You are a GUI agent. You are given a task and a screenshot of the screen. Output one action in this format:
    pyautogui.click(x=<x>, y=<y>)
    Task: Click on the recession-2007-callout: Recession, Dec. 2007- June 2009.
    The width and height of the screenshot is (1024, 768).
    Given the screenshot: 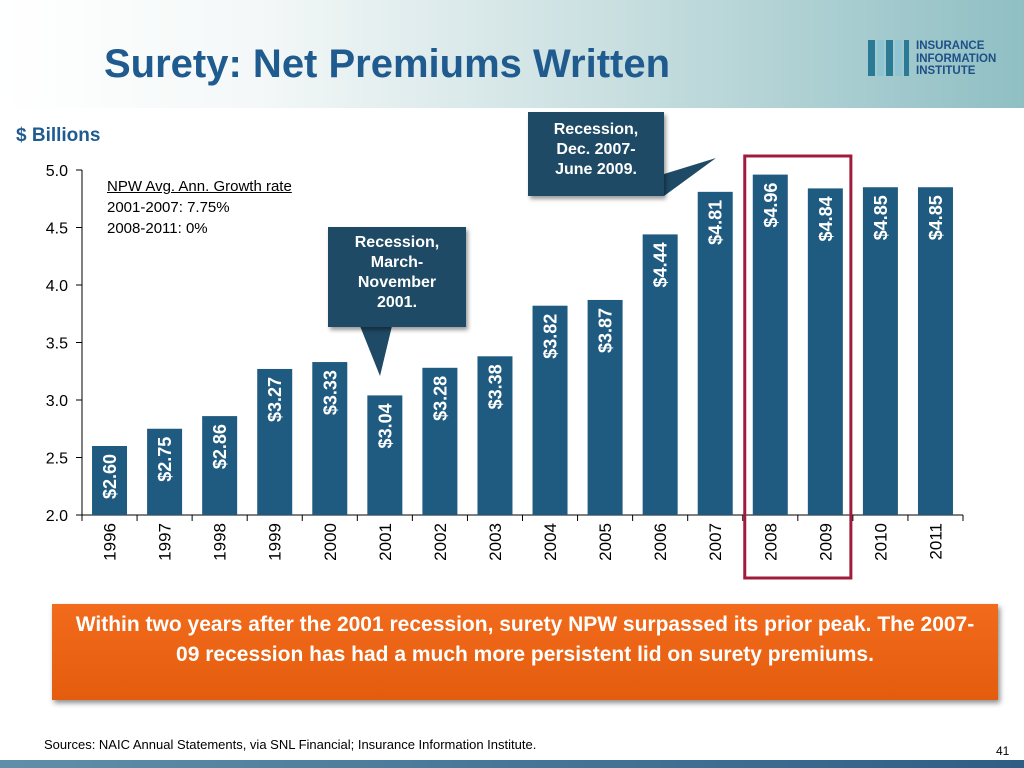 What is the action you would take?
    pyautogui.click(x=596, y=154)
    